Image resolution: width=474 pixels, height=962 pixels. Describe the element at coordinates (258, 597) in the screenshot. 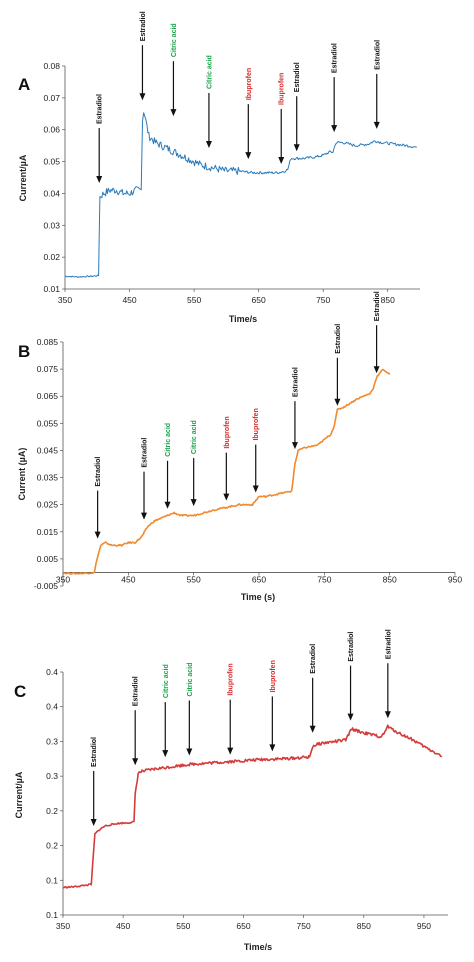

I see `panel-b-x-axis-title: Time (s)` at that location.